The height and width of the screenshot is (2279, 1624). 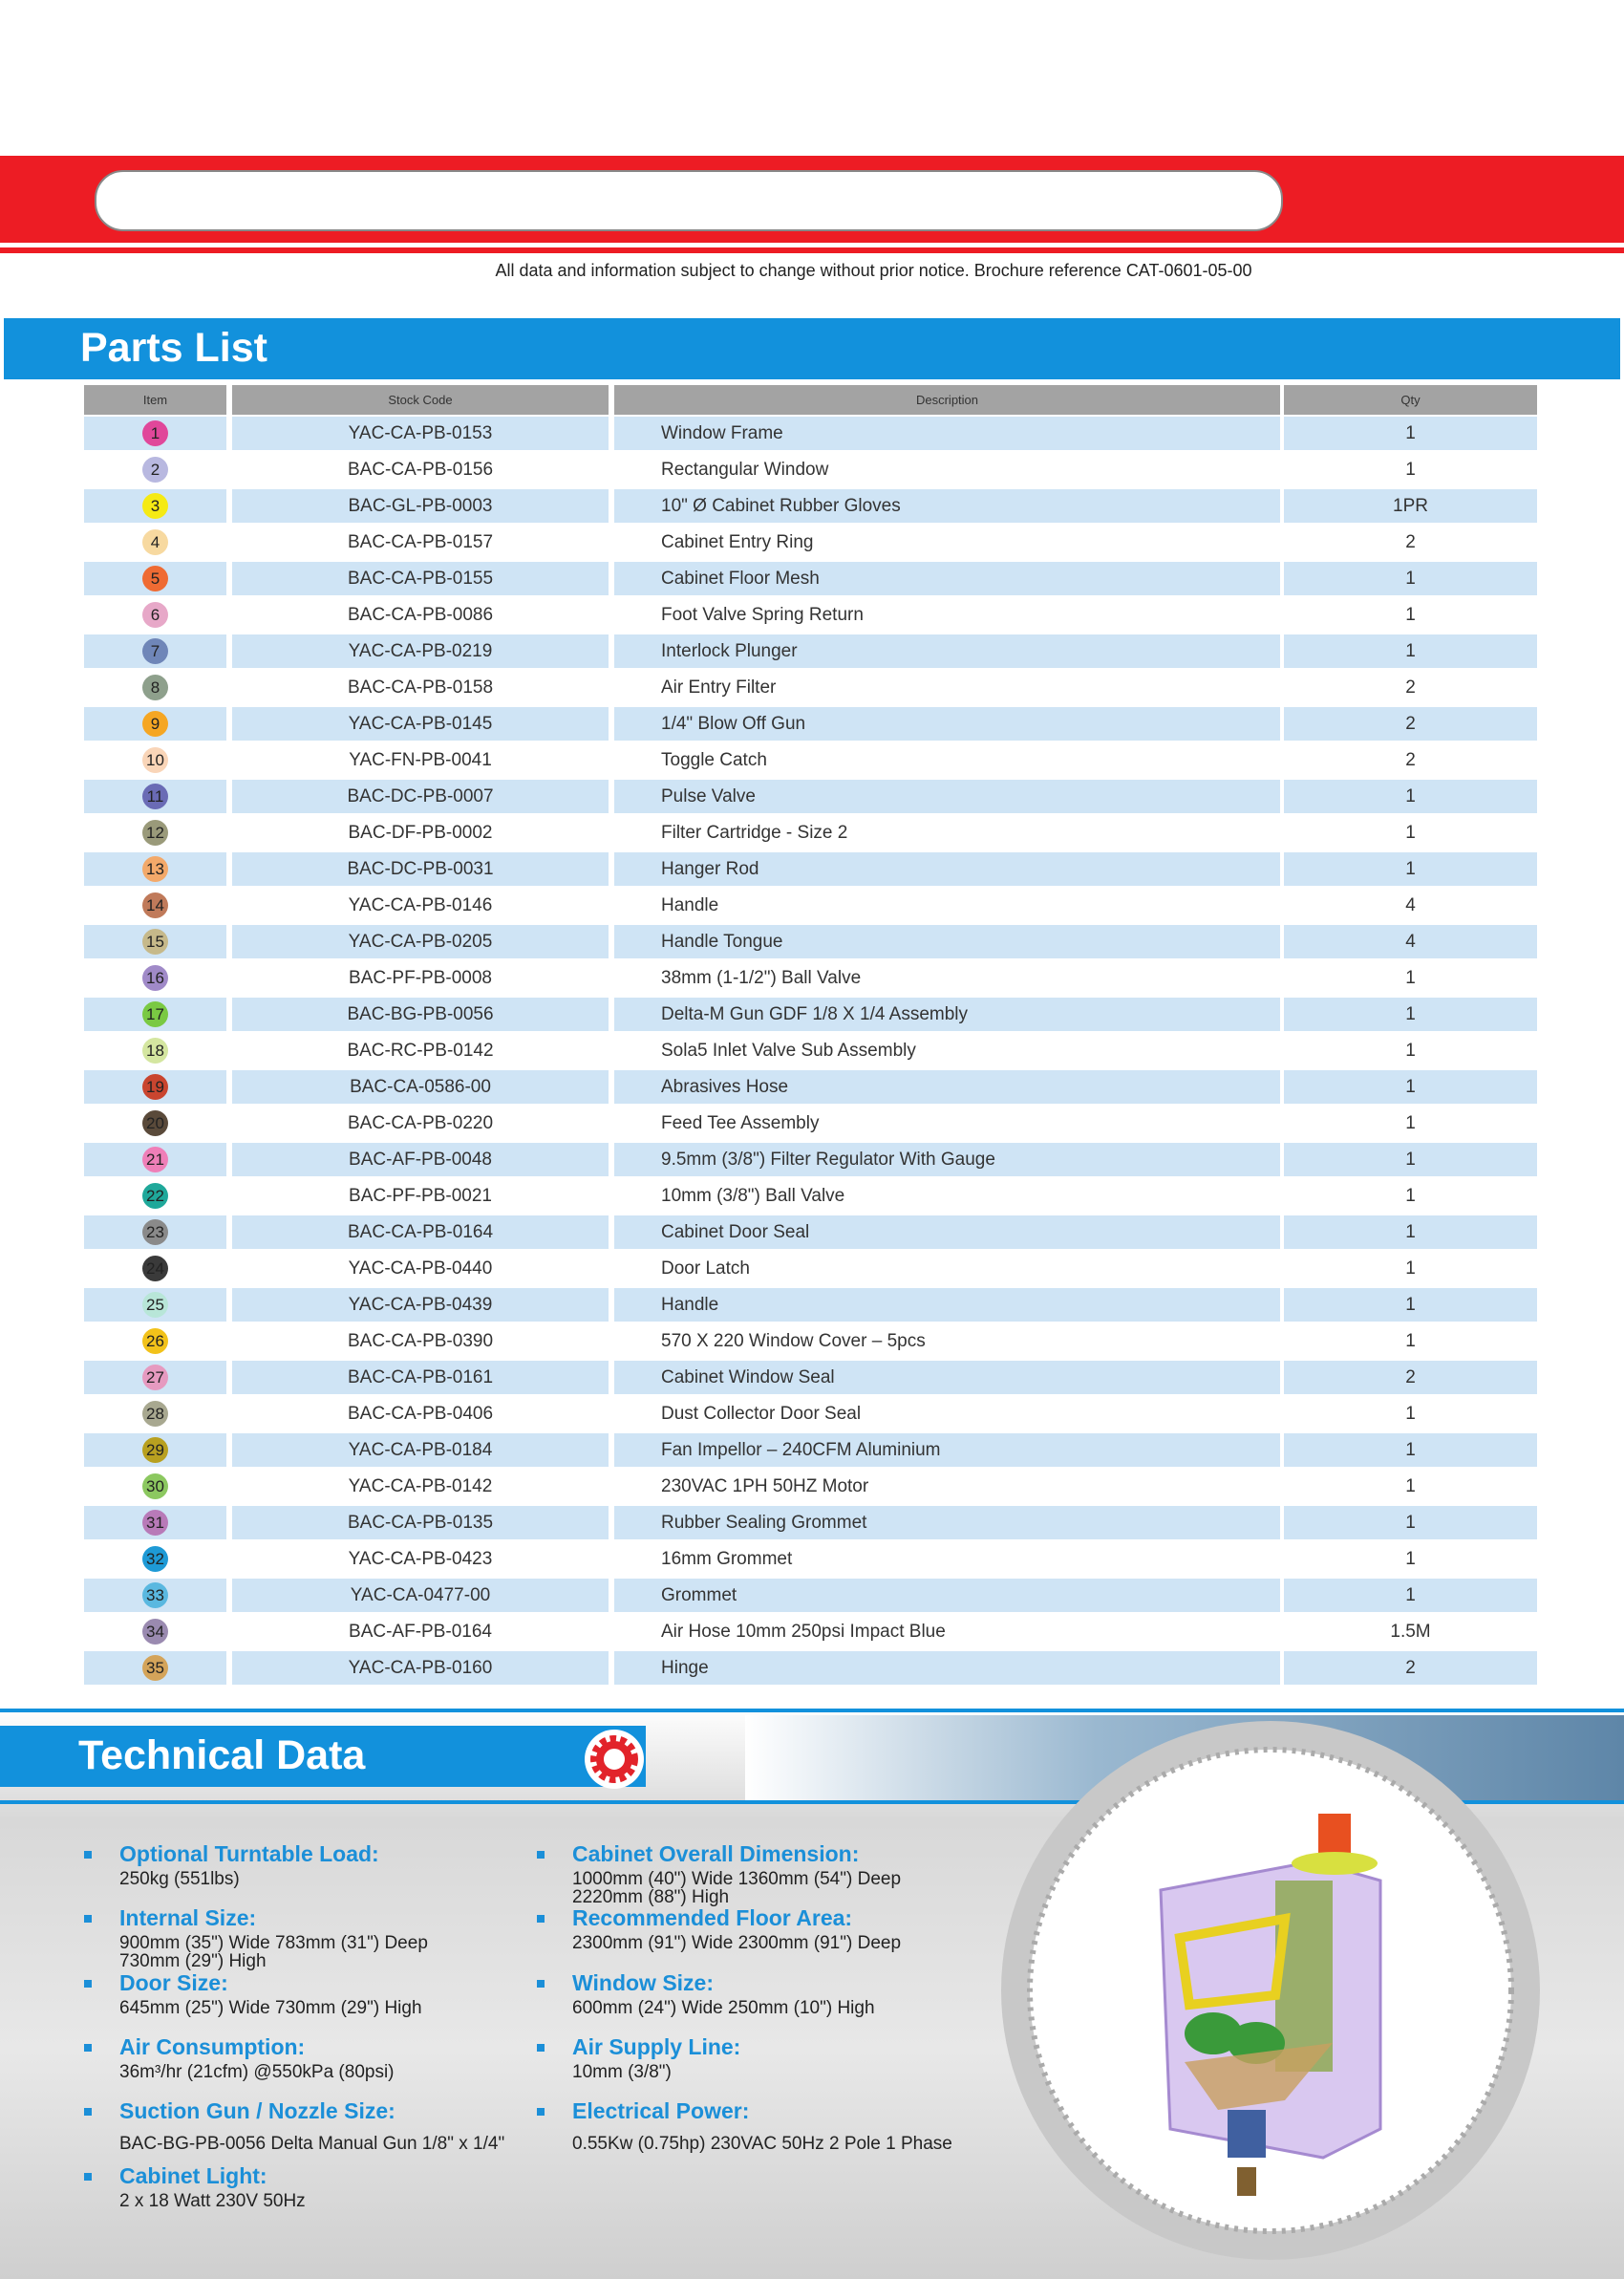 What do you see at coordinates (947, 1196) in the screenshot?
I see `table-cell: 10mm (3/8") Ball Valve` at bounding box center [947, 1196].